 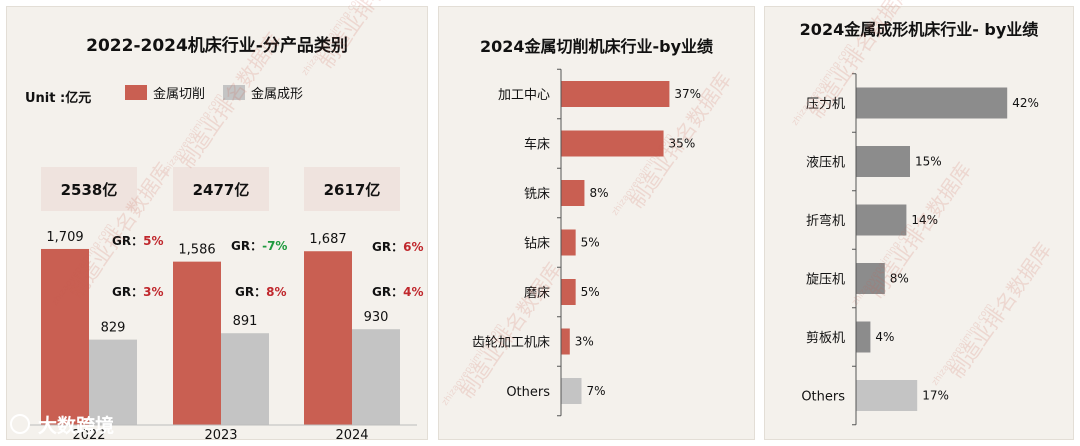 What do you see at coordinates (682, 144) in the screenshot?
I see `value-label: 35%` at bounding box center [682, 144].